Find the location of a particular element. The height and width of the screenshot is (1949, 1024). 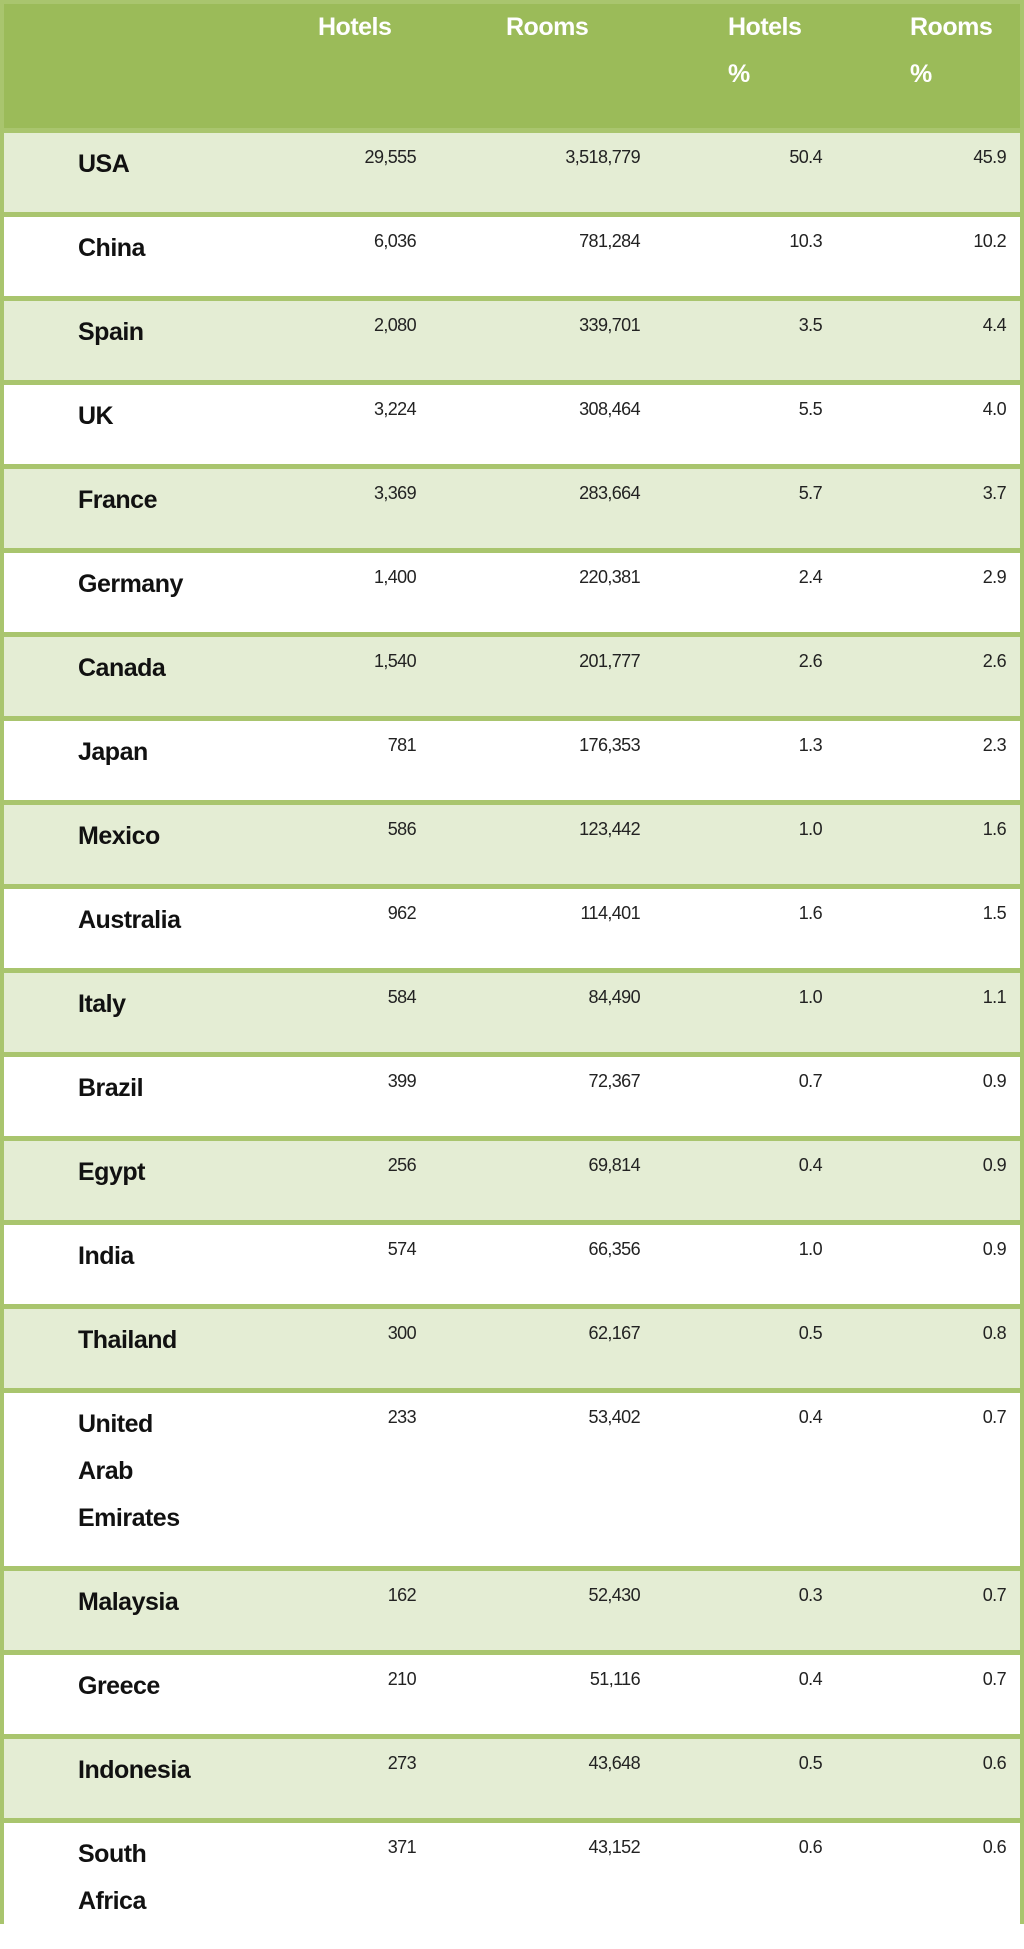

table-row: South Africa 371 43,152 0.6 0.6 is located at coordinates (512, 1884).